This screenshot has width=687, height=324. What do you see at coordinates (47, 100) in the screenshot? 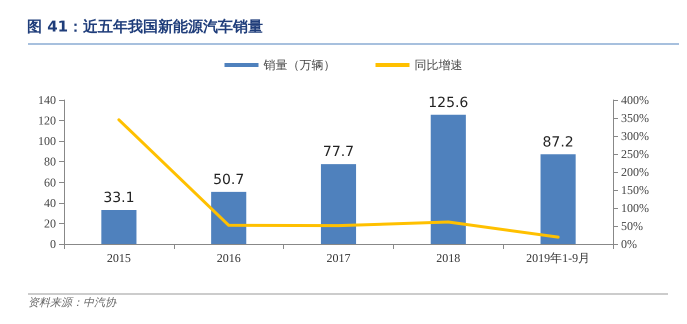
I see `y-tick-label: 140` at bounding box center [47, 100].